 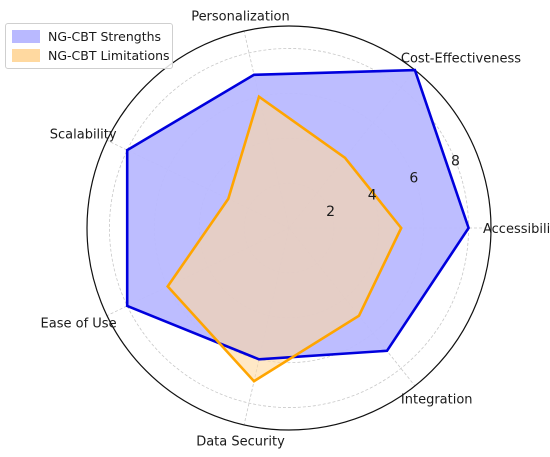 What do you see at coordinates (83, 134) in the screenshot?
I see `axis-label-scalability: Scalability` at bounding box center [83, 134].